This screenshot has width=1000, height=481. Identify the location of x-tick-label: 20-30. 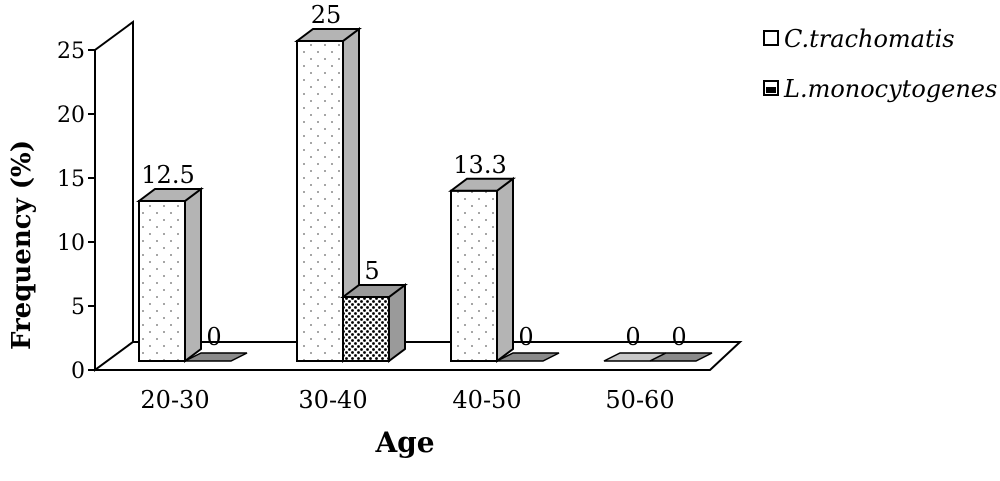
(174, 400).